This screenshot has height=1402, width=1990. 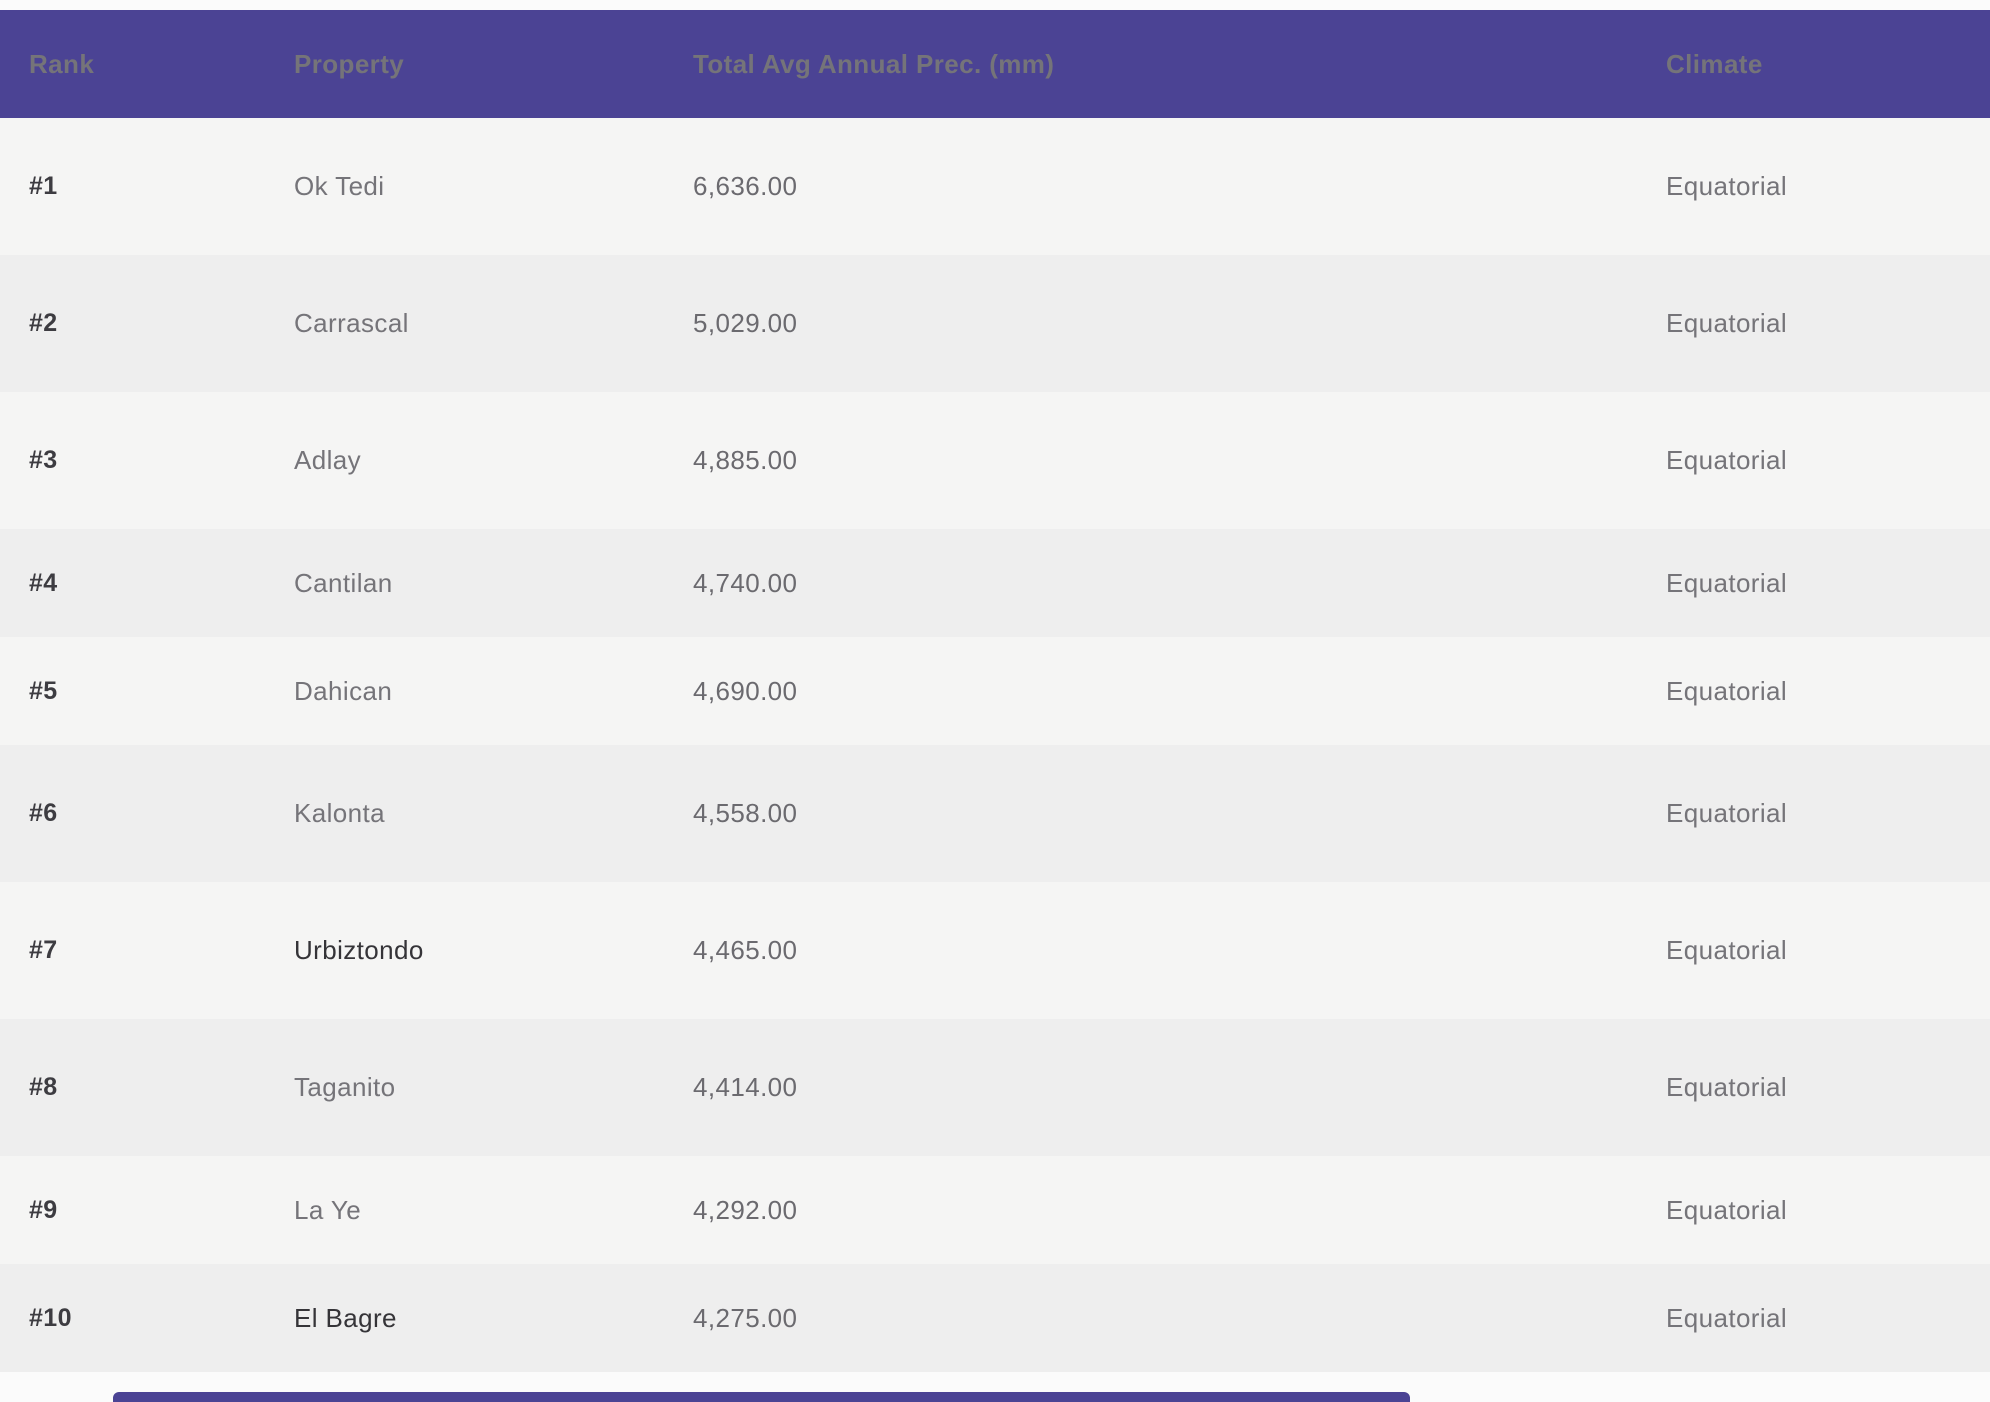 What do you see at coordinates (43, 1209) in the screenshot?
I see `rank-cell: #9` at bounding box center [43, 1209].